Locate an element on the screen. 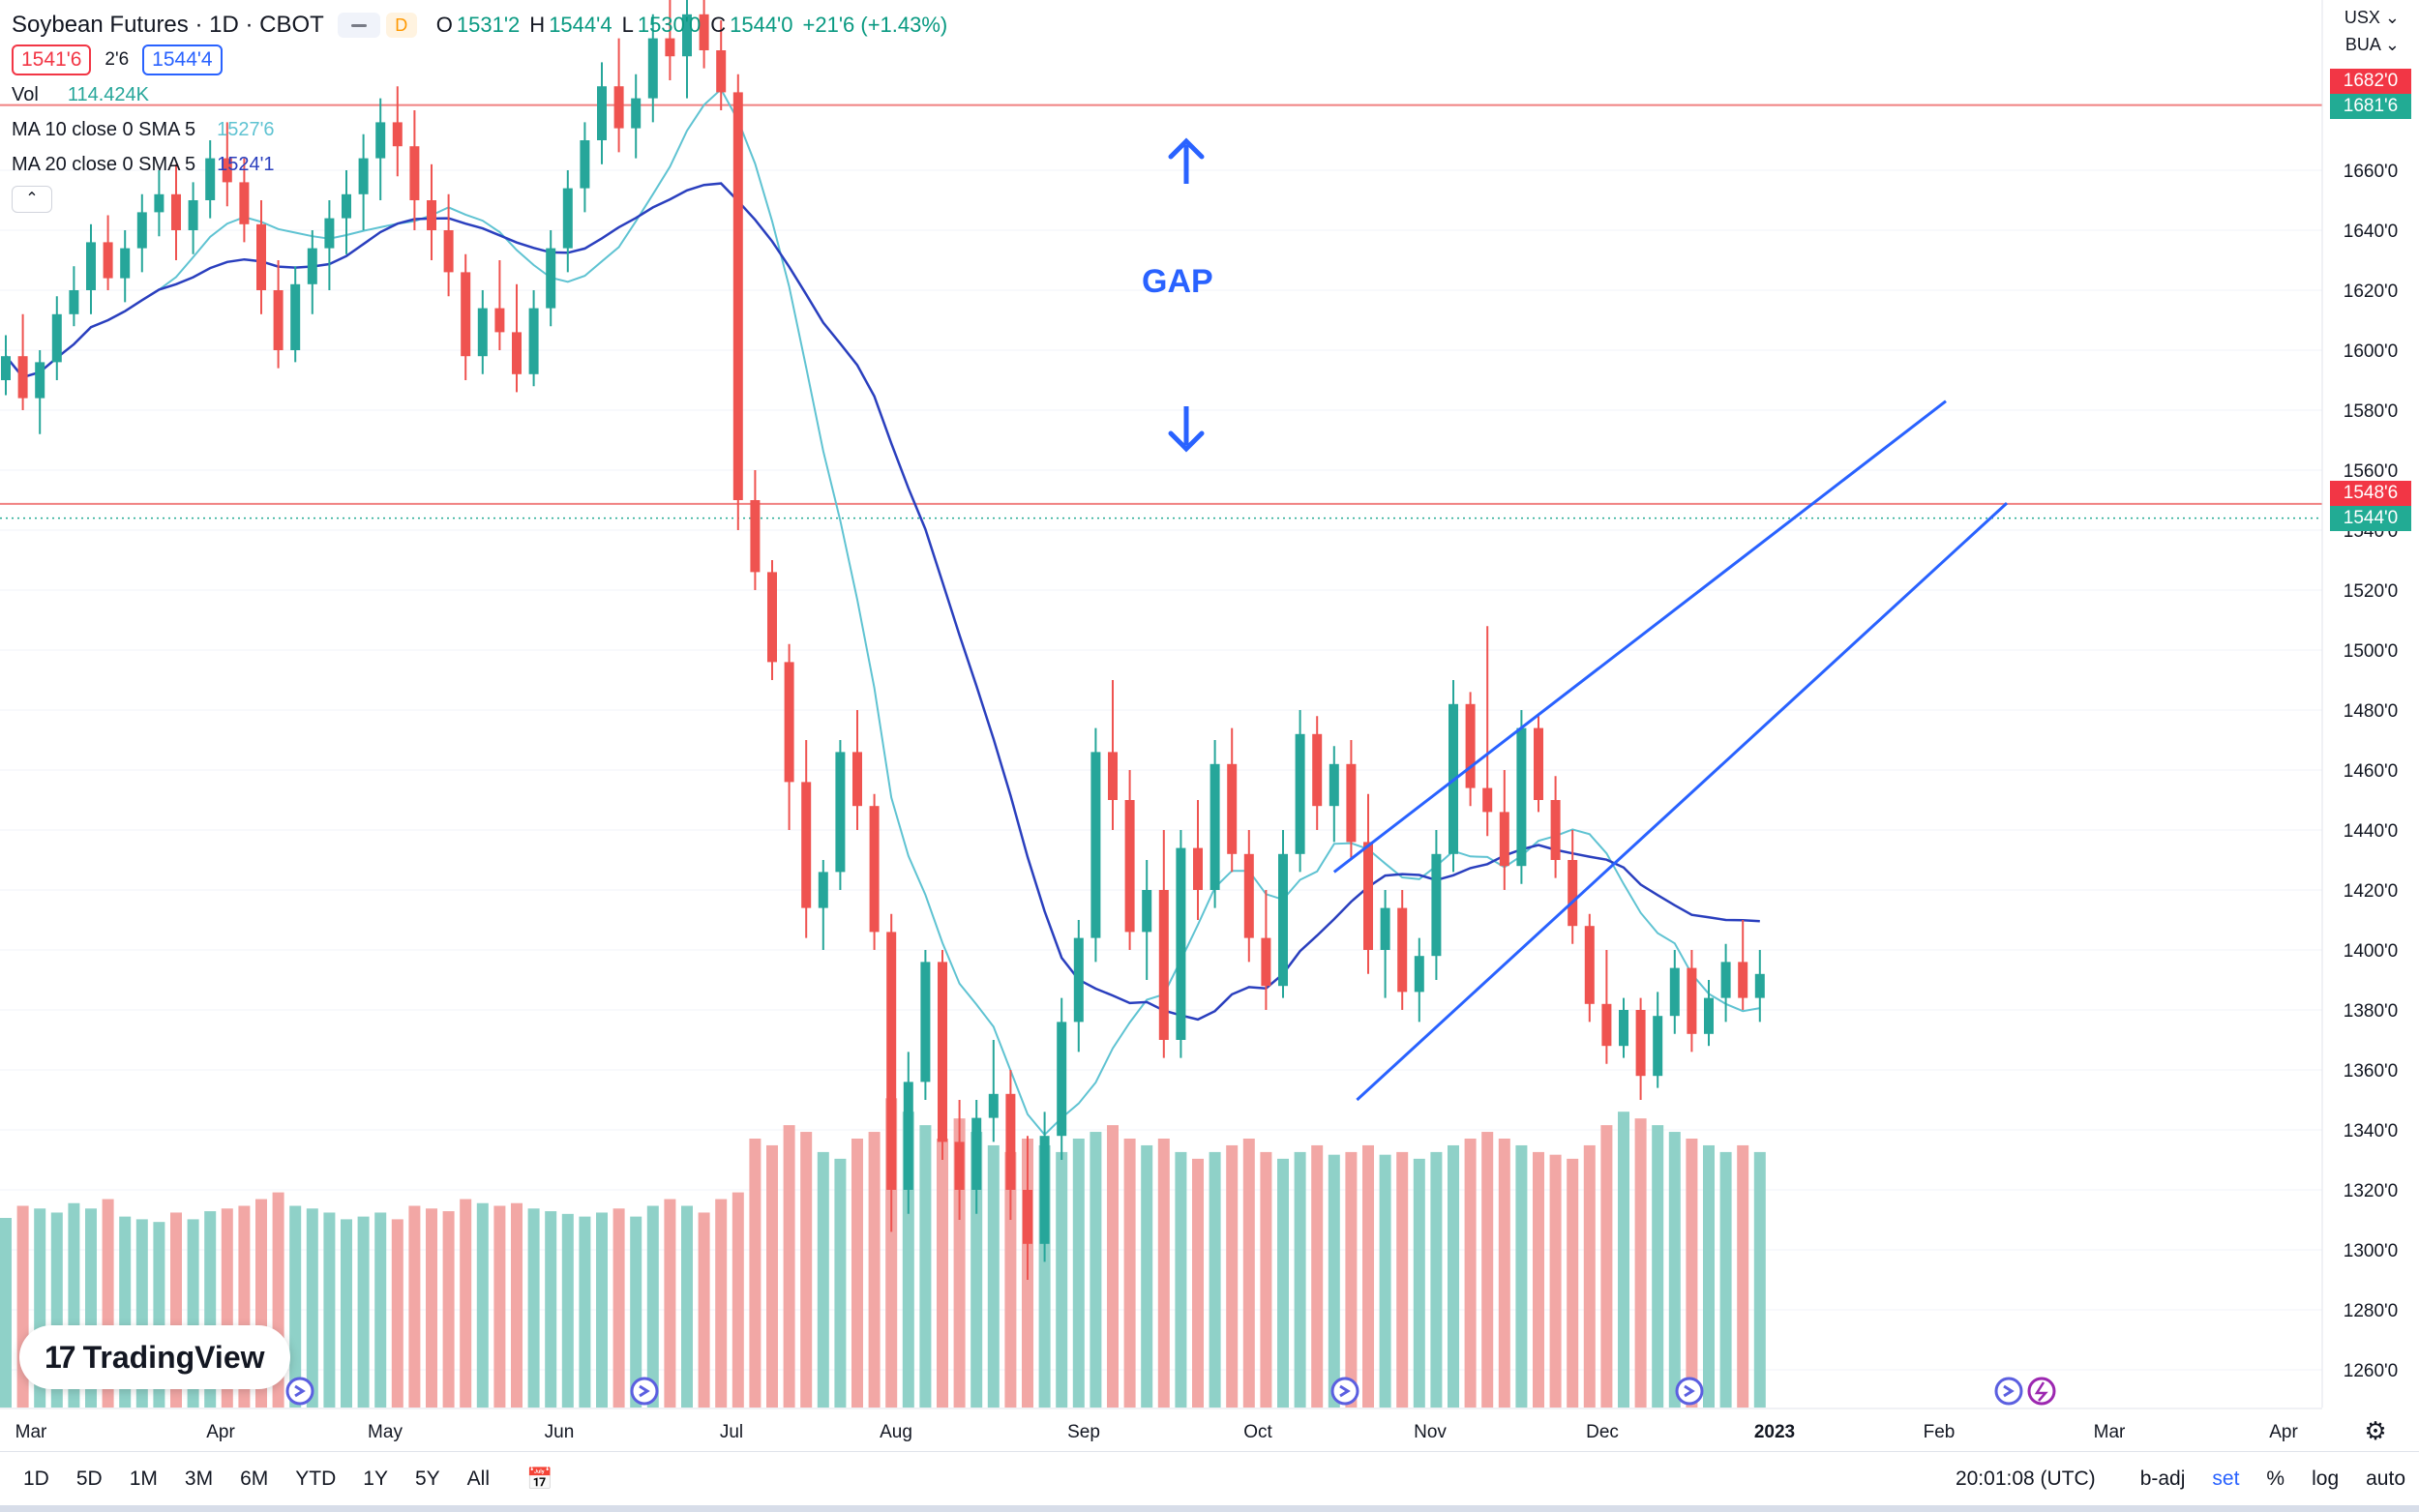  range-1d: 1D is located at coordinates (36, 1479).